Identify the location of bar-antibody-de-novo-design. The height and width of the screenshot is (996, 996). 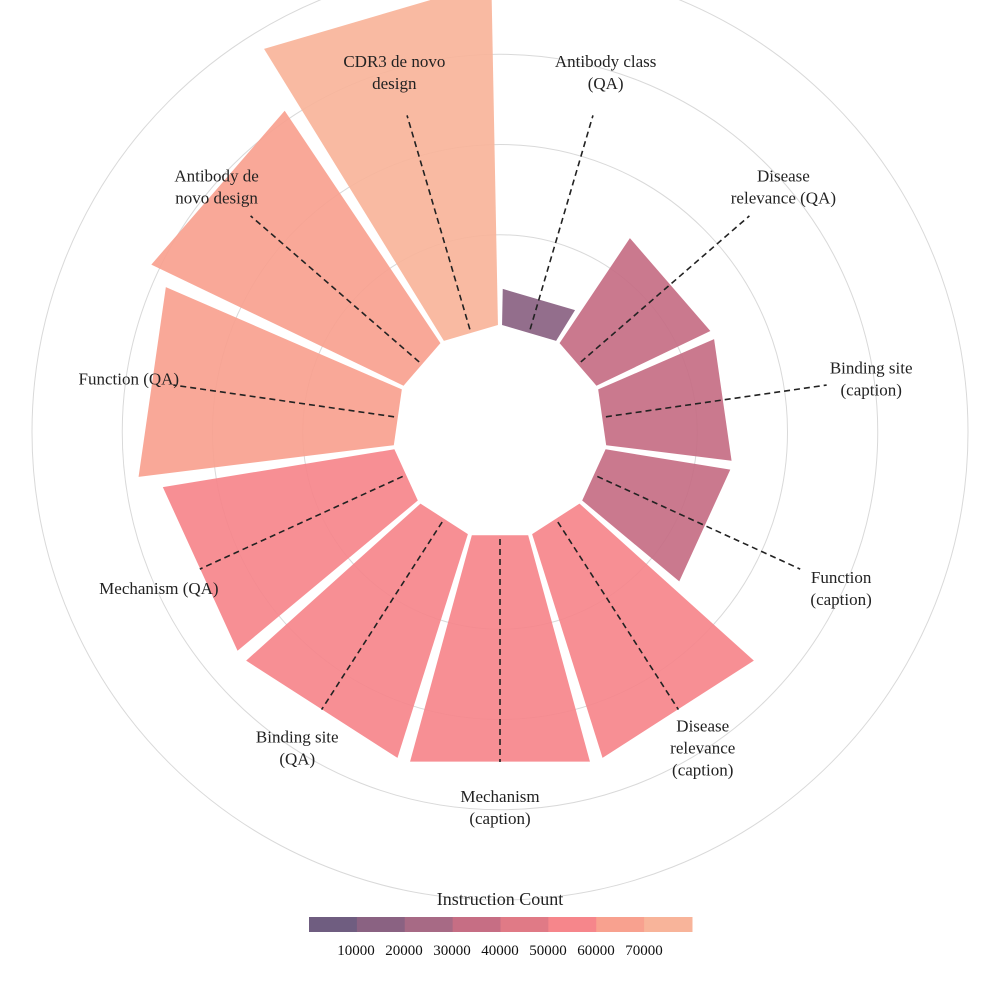
(296, 248).